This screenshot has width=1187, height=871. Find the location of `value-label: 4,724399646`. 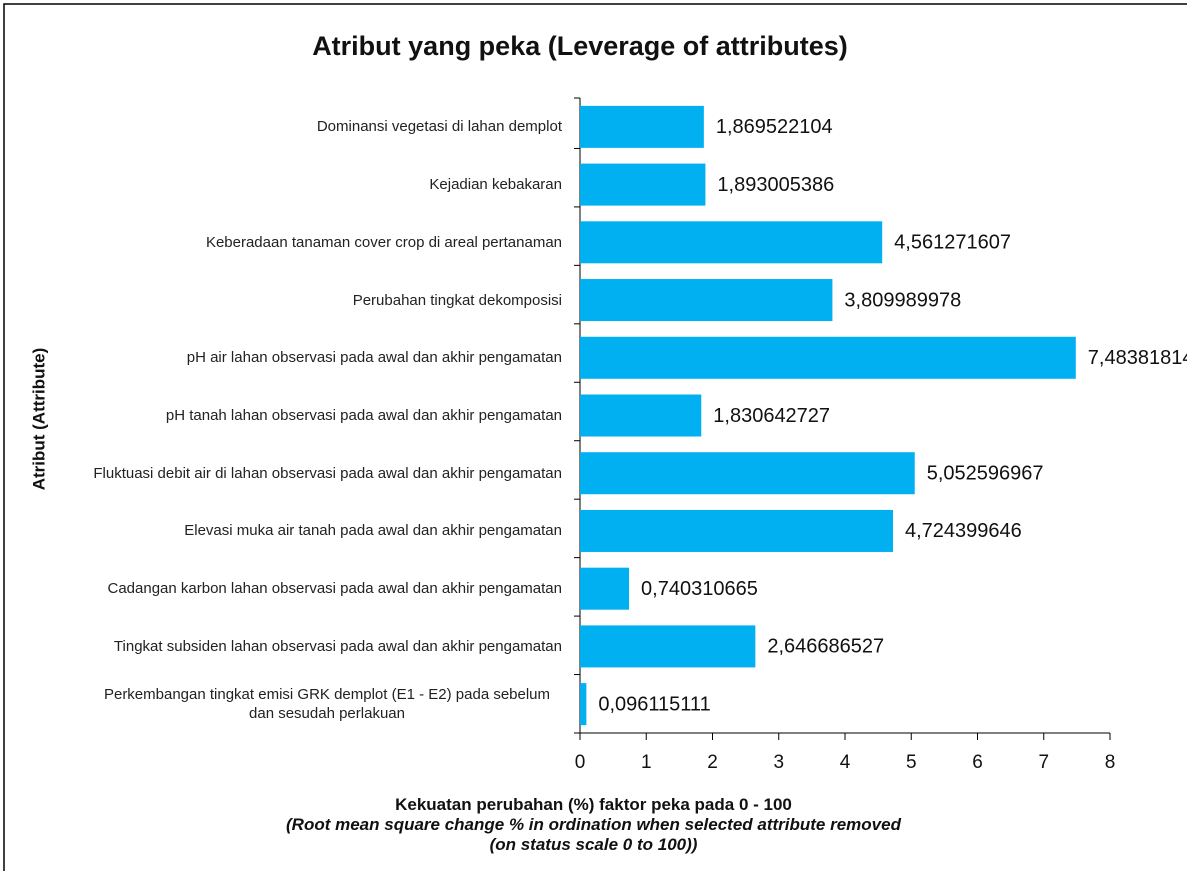

value-label: 4,724399646 is located at coordinates (963, 531).